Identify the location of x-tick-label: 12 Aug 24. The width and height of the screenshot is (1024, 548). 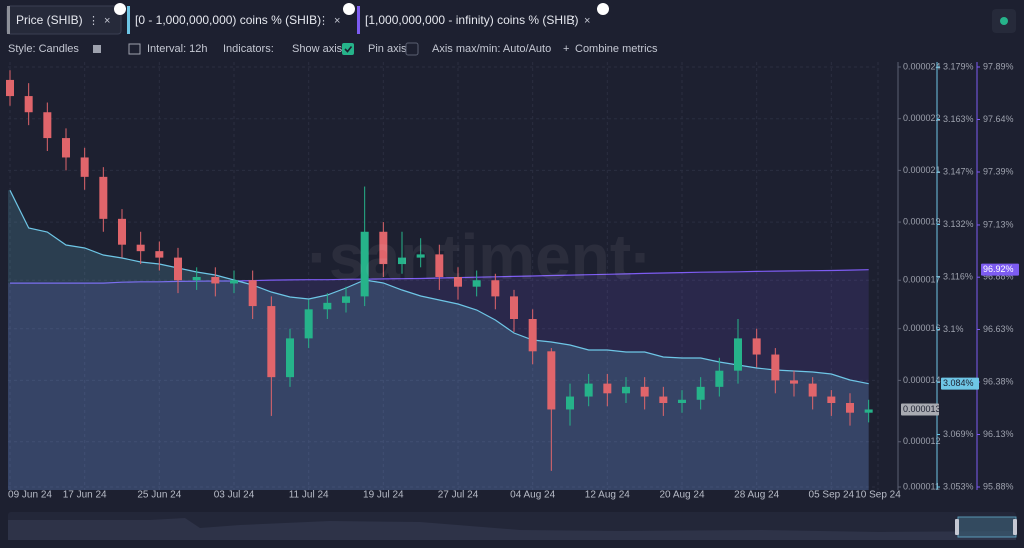
(607, 495).